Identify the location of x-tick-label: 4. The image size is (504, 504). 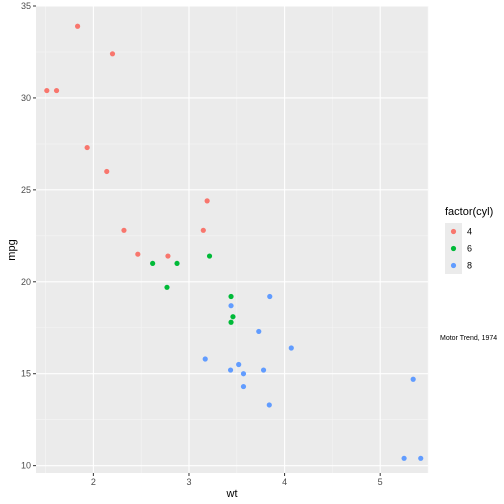
(284, 482).